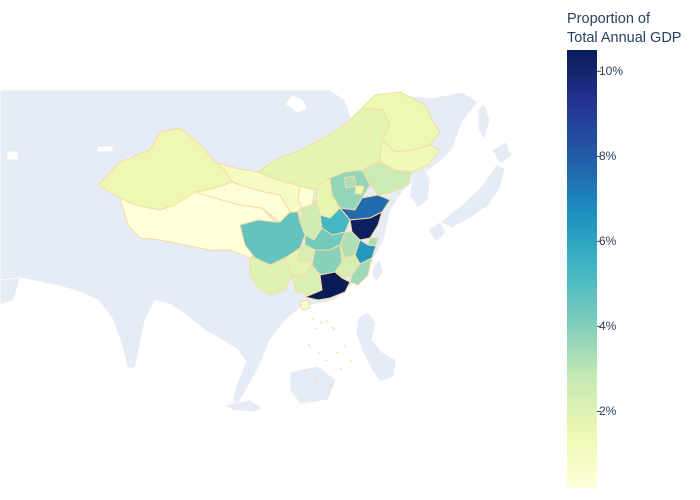  What do you see at coordinates (633, 29) in the screenshot?
I see `colorbar-title: Proportion of Total Annual GDP` at bounding box center [633, 29].